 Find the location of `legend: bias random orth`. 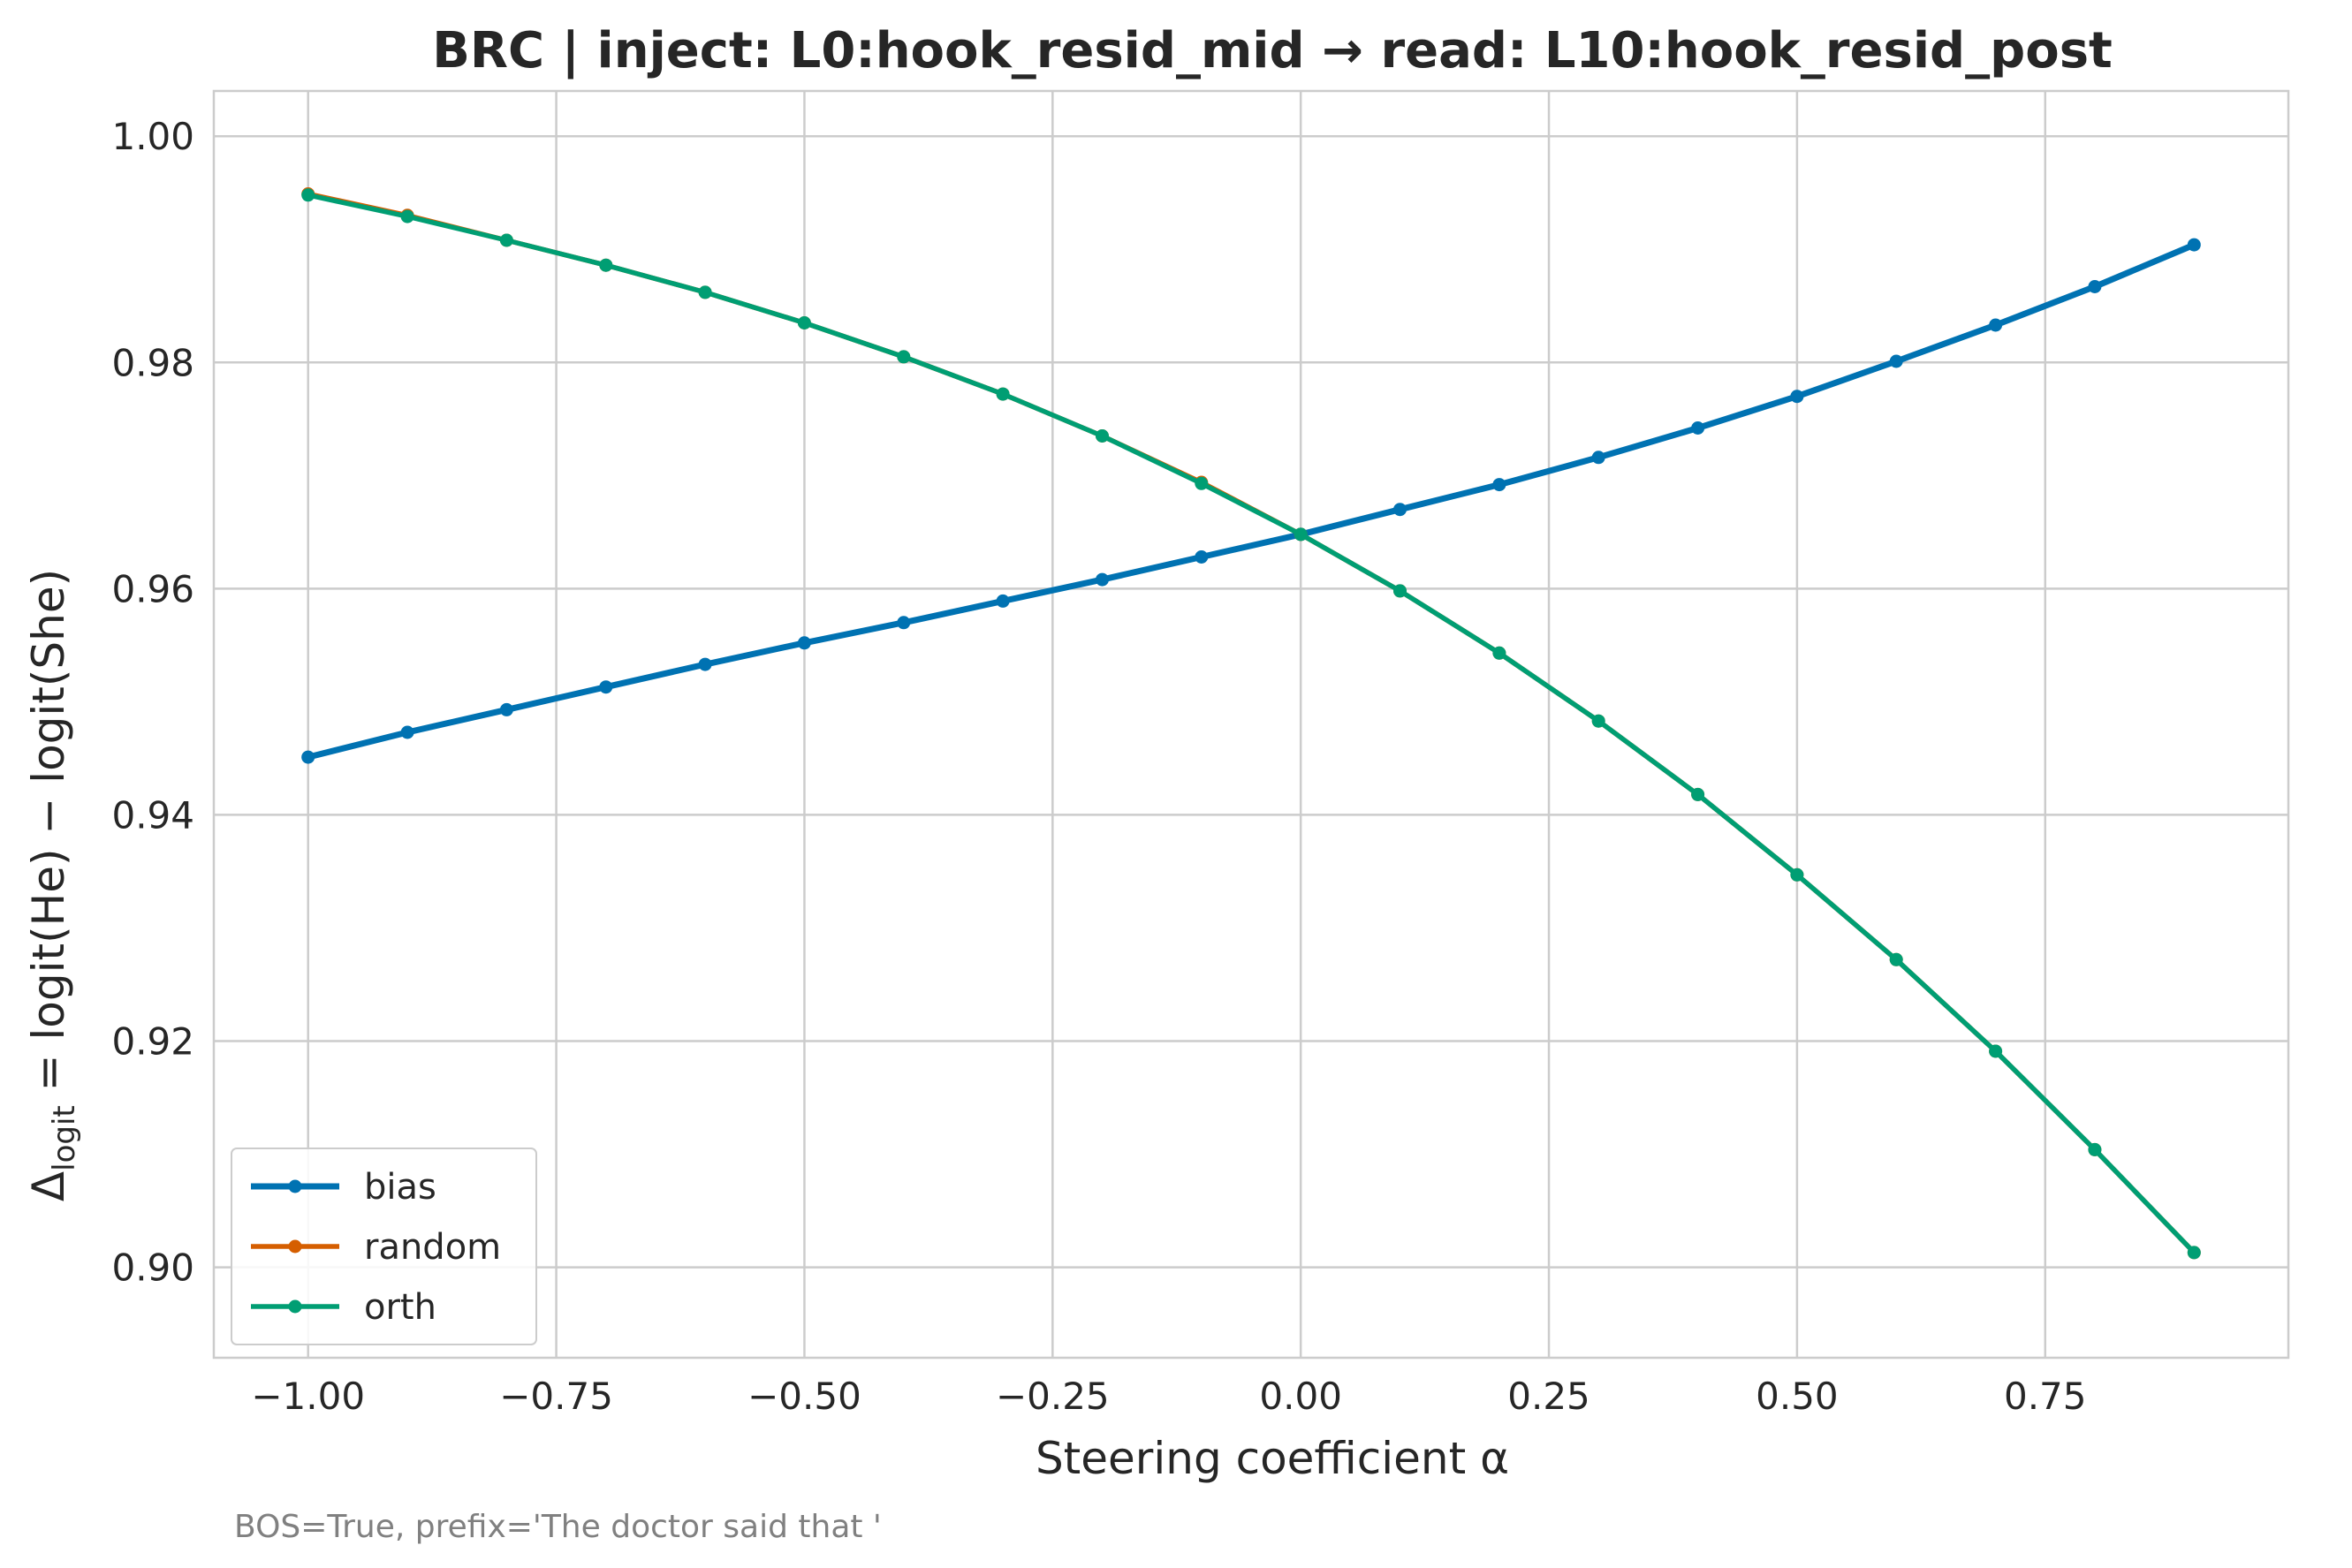

legend: bias random orth is located at coordinates (384, 1246).